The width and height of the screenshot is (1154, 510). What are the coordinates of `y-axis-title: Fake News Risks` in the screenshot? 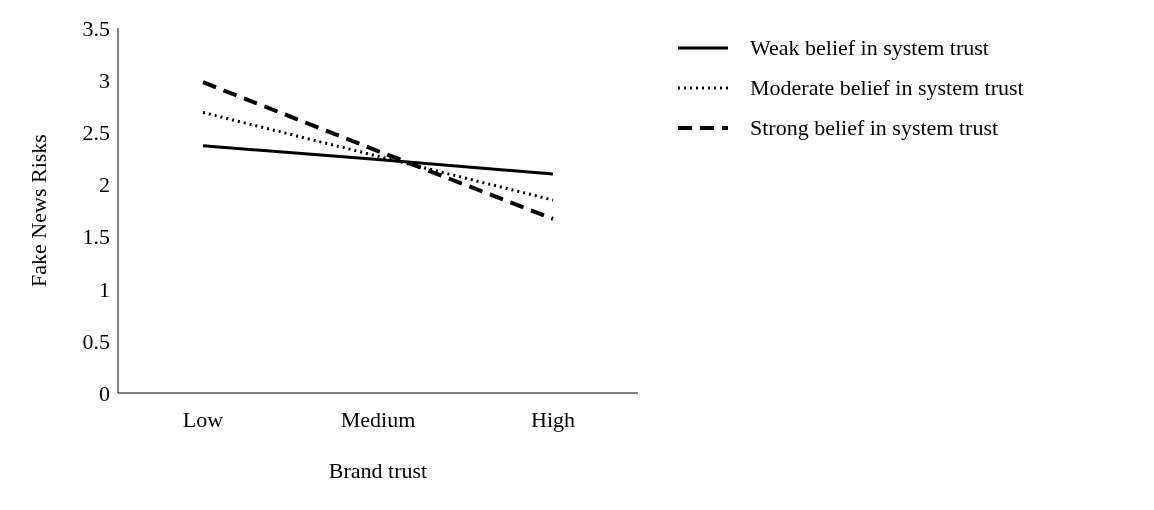 It's located at (38, 210).